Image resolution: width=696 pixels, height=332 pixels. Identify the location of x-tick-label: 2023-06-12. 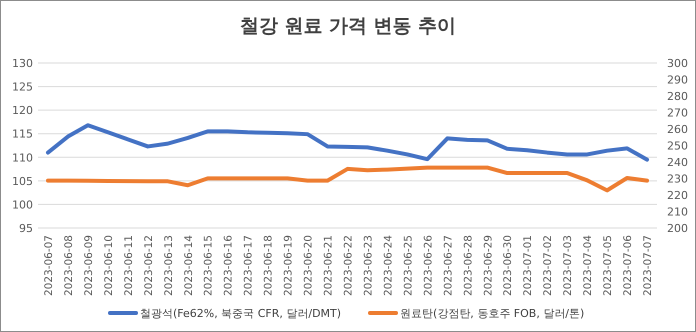
(148, 265).